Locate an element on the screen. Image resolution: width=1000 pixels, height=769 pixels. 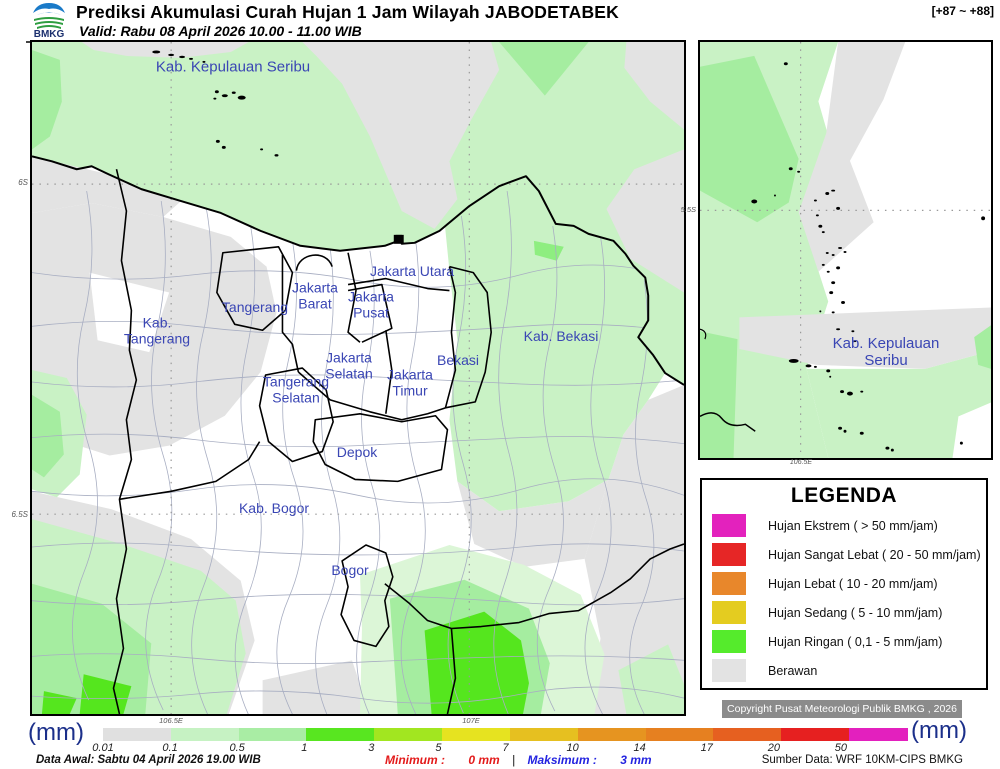
colorbar-tick-label: 1 is located at coordinates (304, 748).